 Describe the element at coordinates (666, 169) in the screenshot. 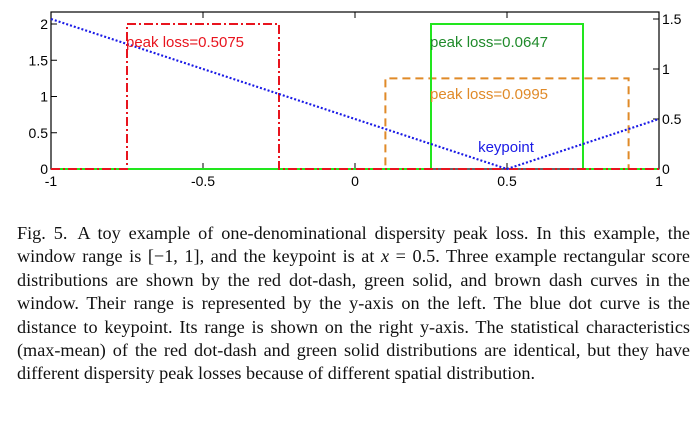

I see `y-right-tick-label: 0` at that location.